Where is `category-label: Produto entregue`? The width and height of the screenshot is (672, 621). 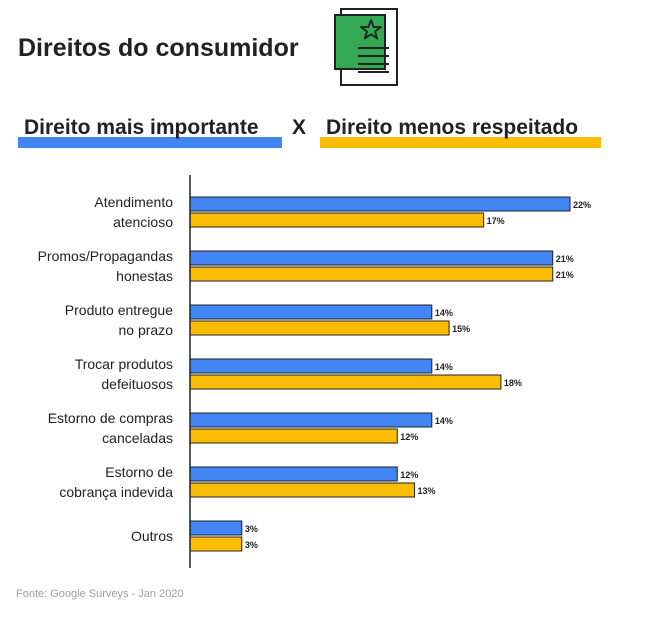
category-label: Produto entregue is located at coordinates (119, 310).